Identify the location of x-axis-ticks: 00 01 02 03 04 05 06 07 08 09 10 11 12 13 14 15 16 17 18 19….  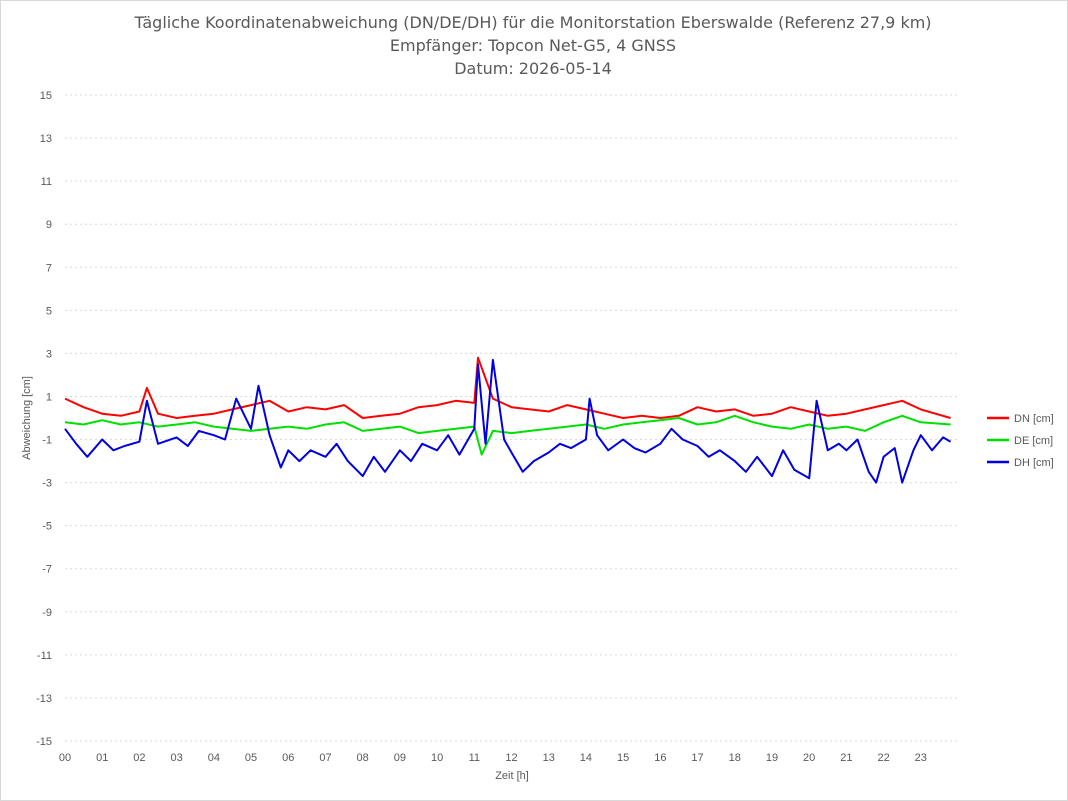
(493, 758).